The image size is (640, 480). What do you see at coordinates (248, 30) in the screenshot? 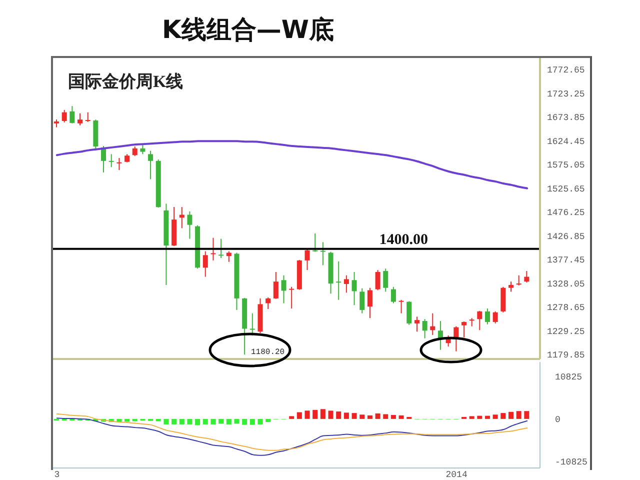
I see `chart-title: K线组合—W底` at bounding box center [248, 30].